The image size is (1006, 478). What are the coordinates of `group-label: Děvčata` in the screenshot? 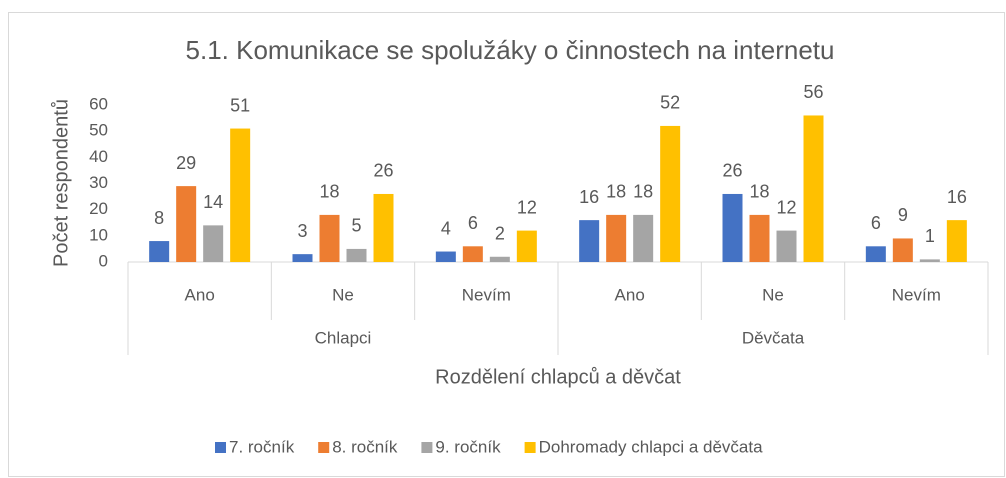 It's located at (773, 337).